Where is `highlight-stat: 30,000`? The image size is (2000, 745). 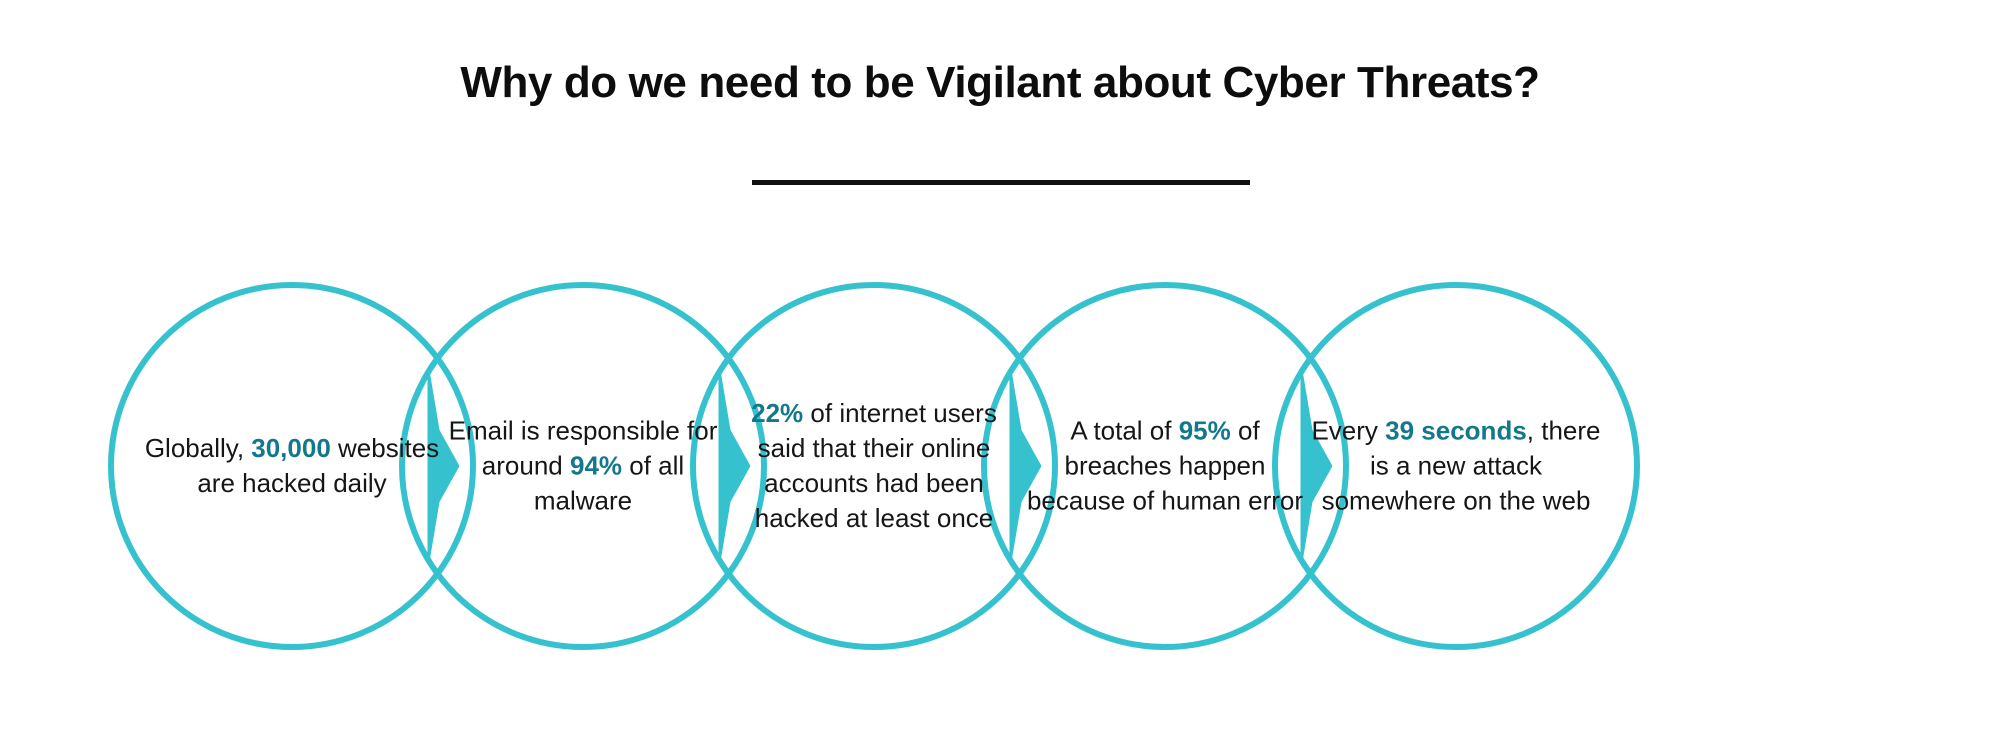
highlight-stat: 30,000 is located at coordinates (291, 448).